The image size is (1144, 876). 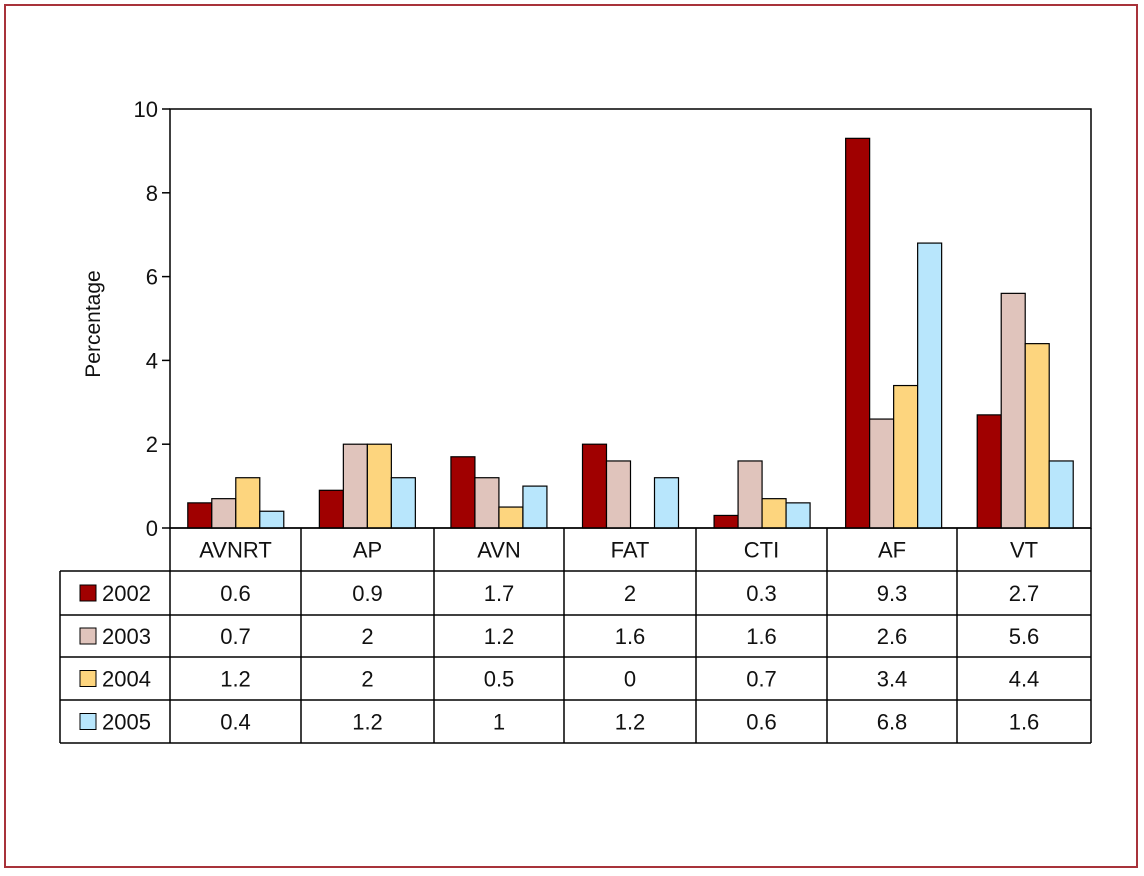 I want to click on bar-2002-AP, so click(x=331, y=509).